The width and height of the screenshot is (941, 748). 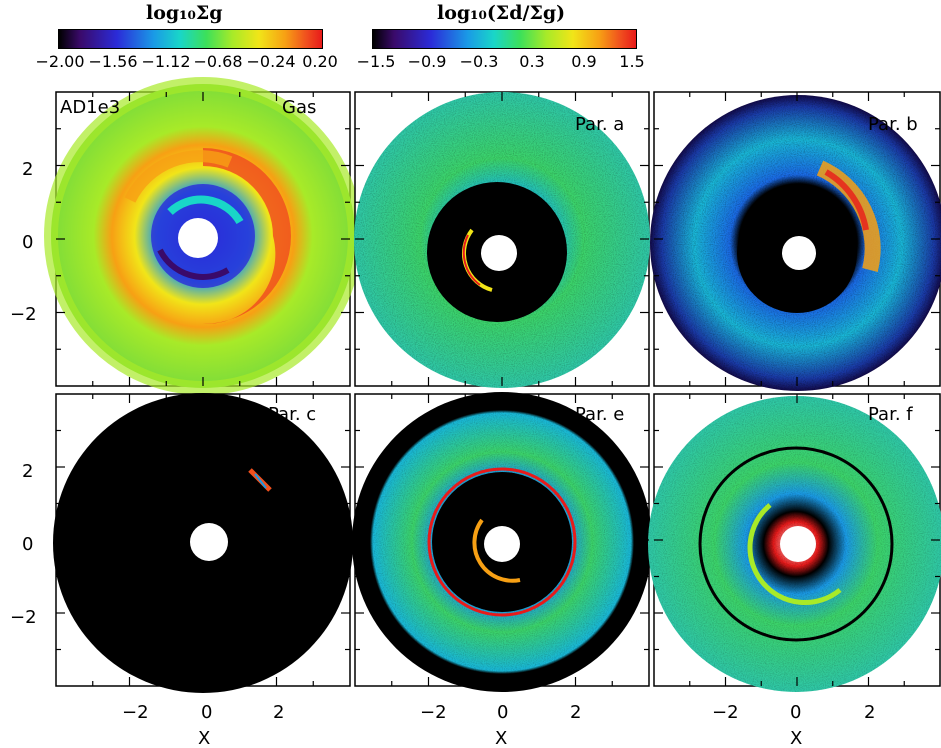 I want to click on colorbar-dust-tick: −1.5, so click(x=376, y=61).